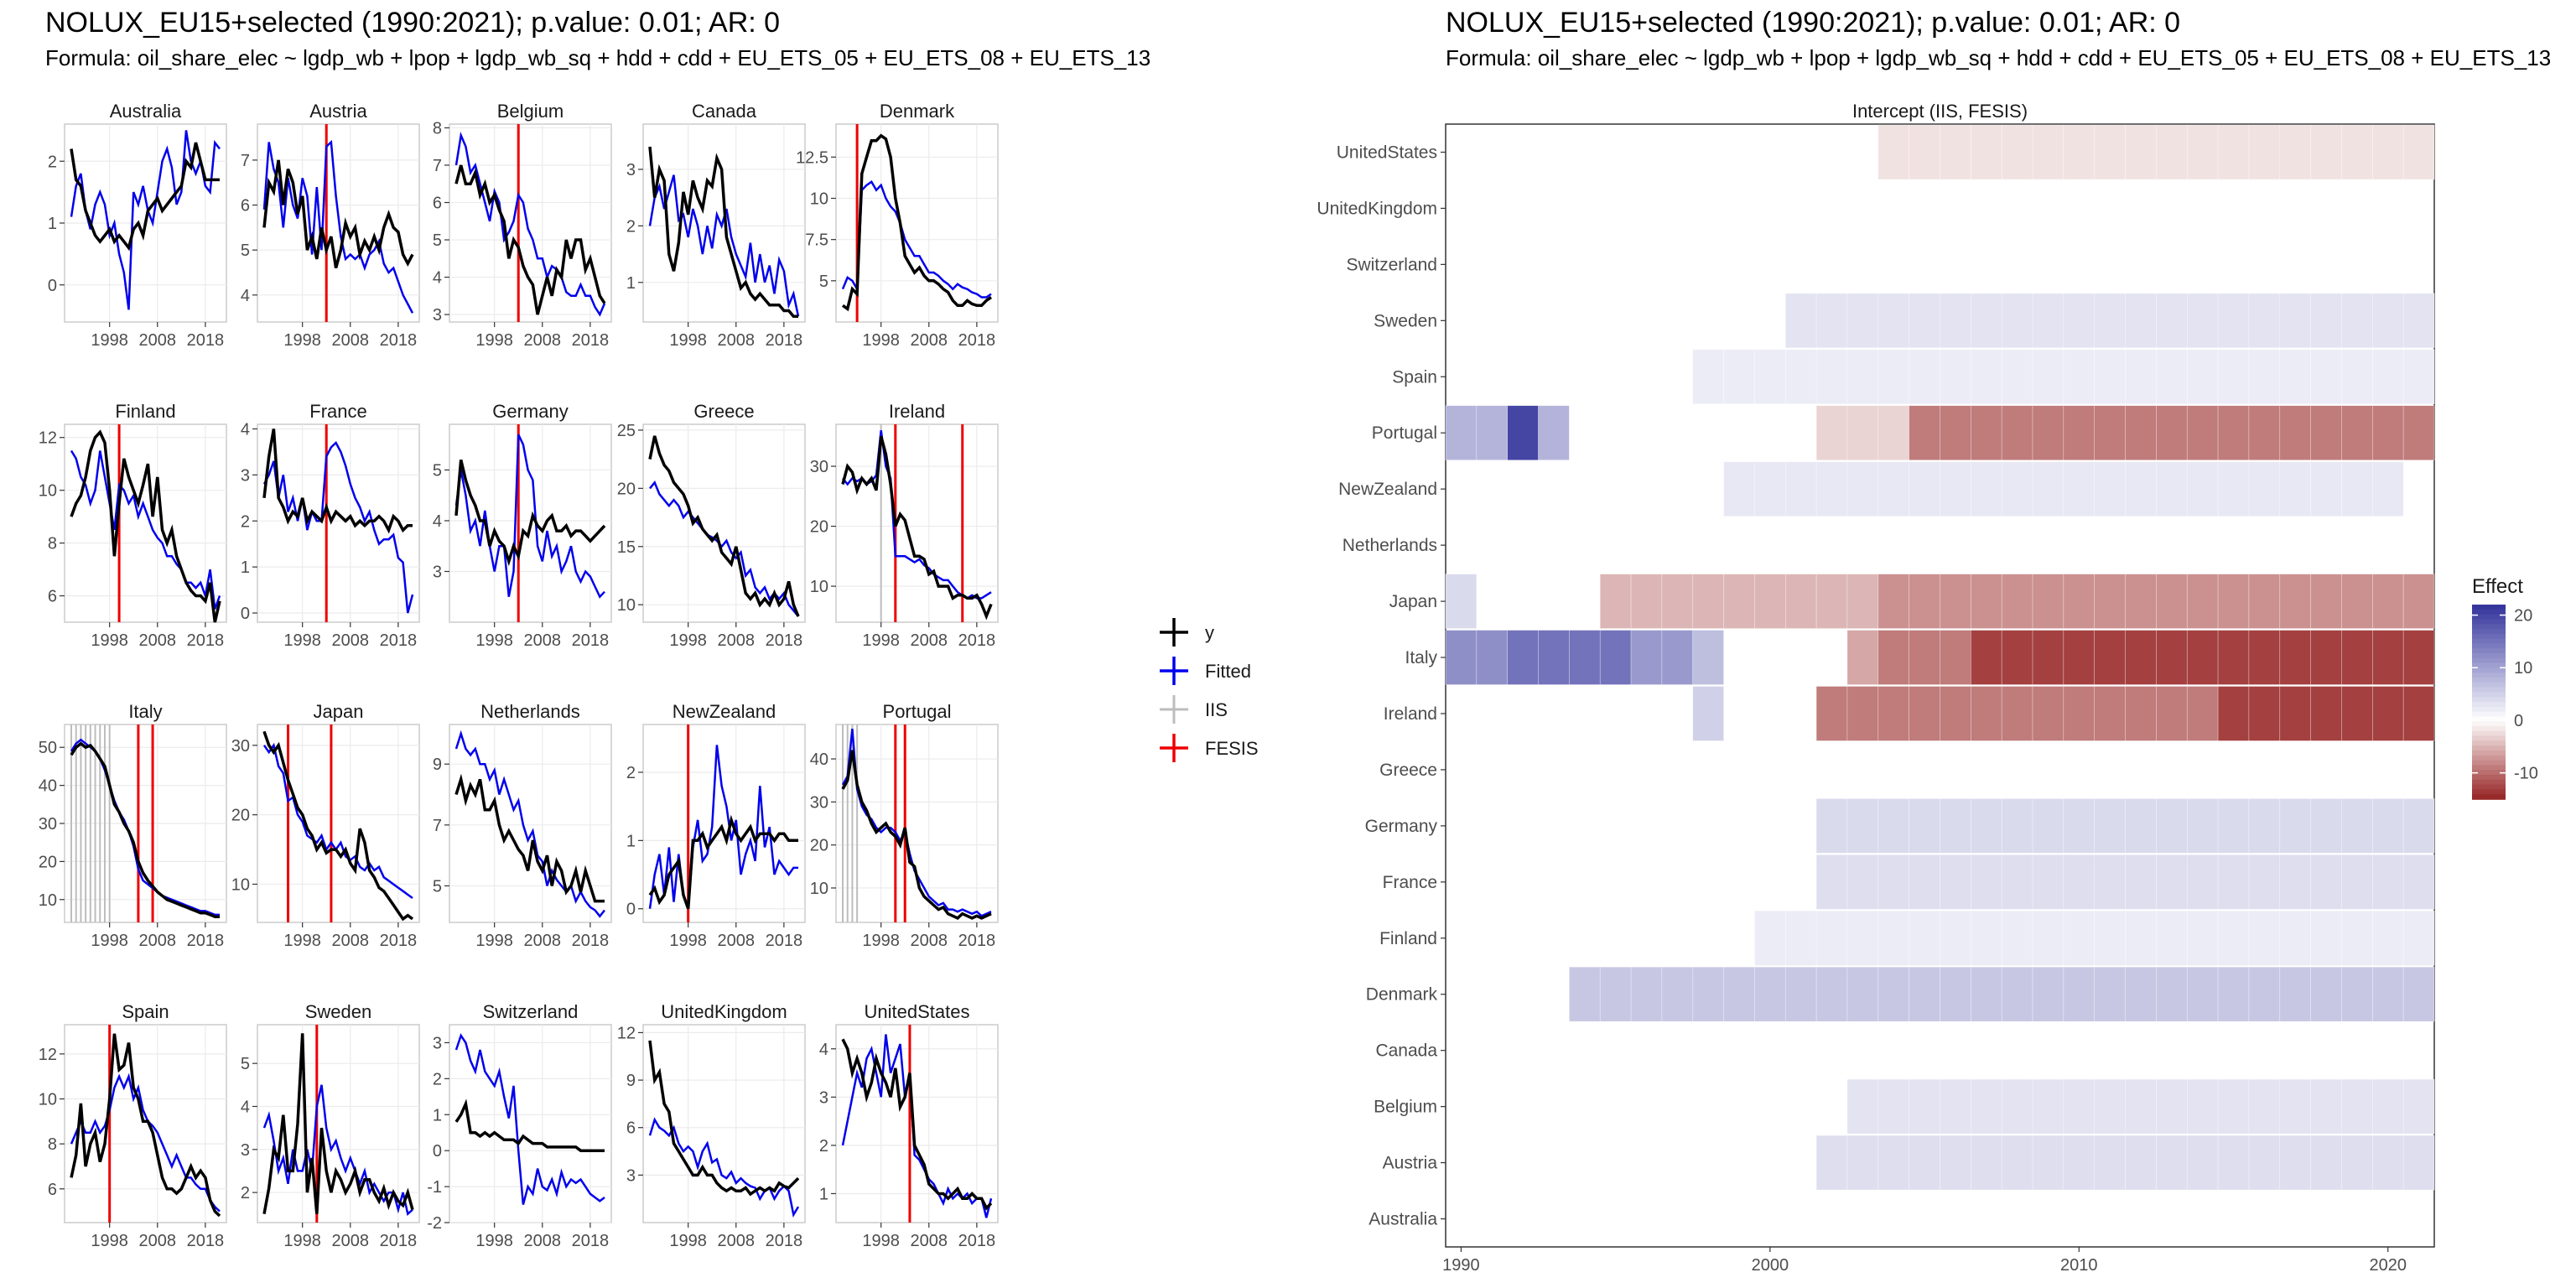 Image resolution: width=2576 pixels, height=1288 pixels. I want to click on heatmap-cell-france, so click(2048, 882).